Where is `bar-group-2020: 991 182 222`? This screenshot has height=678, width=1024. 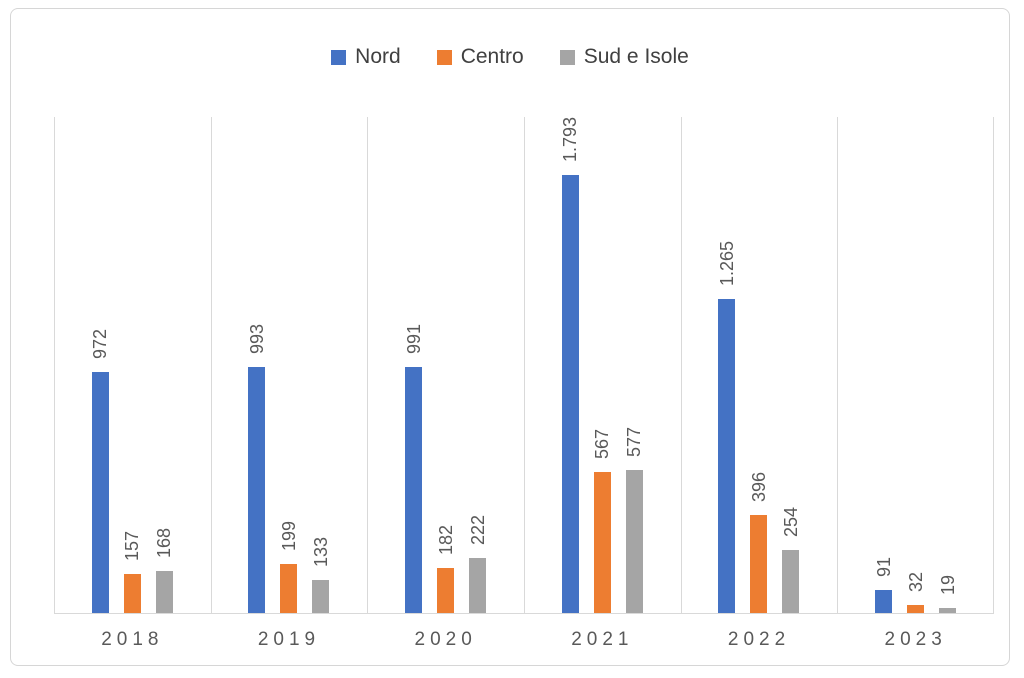 bar-group-2020: 991 182 222 is located at coordinates (445, 365).